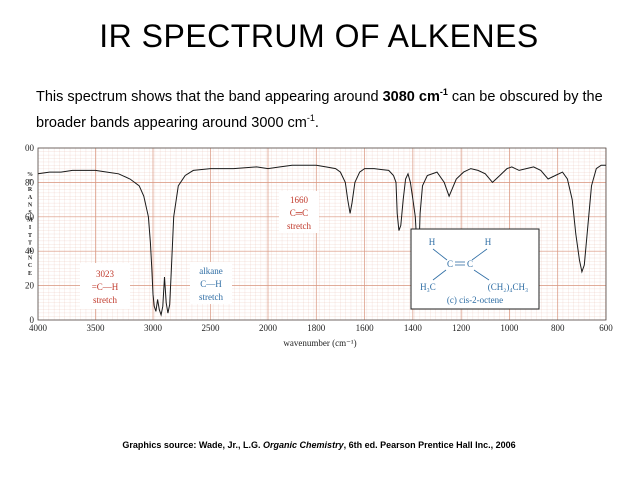 Image resolution: width=638 pixels, height=479 pixels. What do you see at coordinates (606, 328) in the screenshot?
I see `x-tick-label: 600` at bounding box center [606, 328].